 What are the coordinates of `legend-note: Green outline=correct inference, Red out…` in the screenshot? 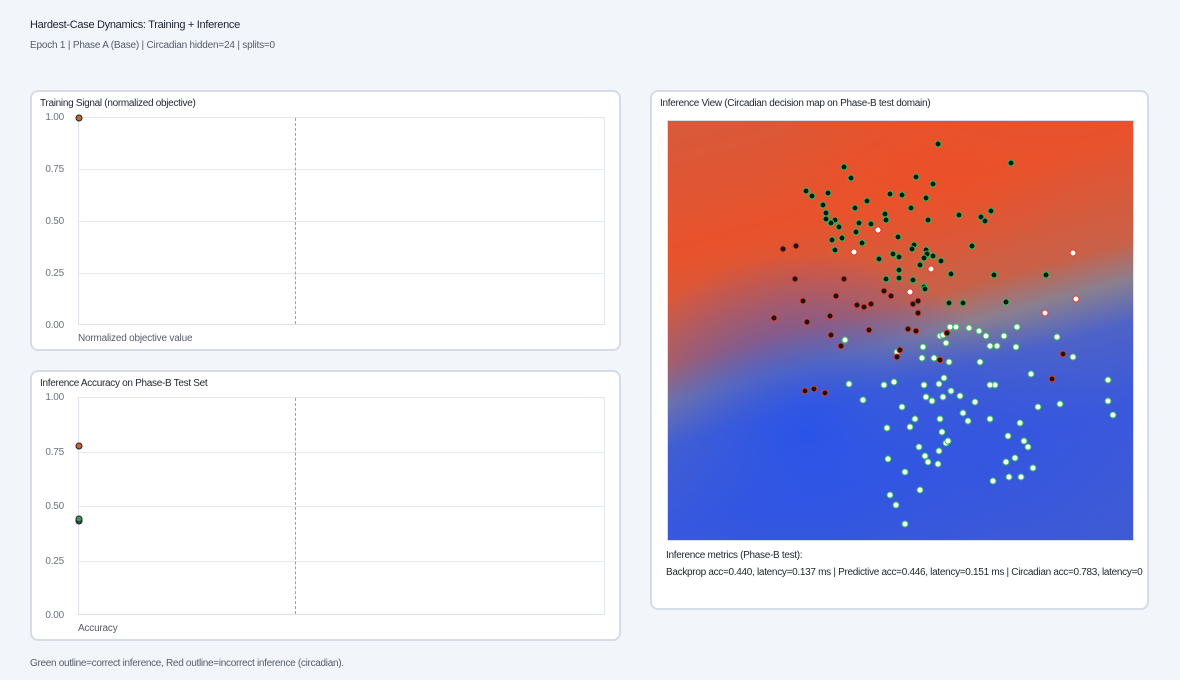 It's located at (187, 663).